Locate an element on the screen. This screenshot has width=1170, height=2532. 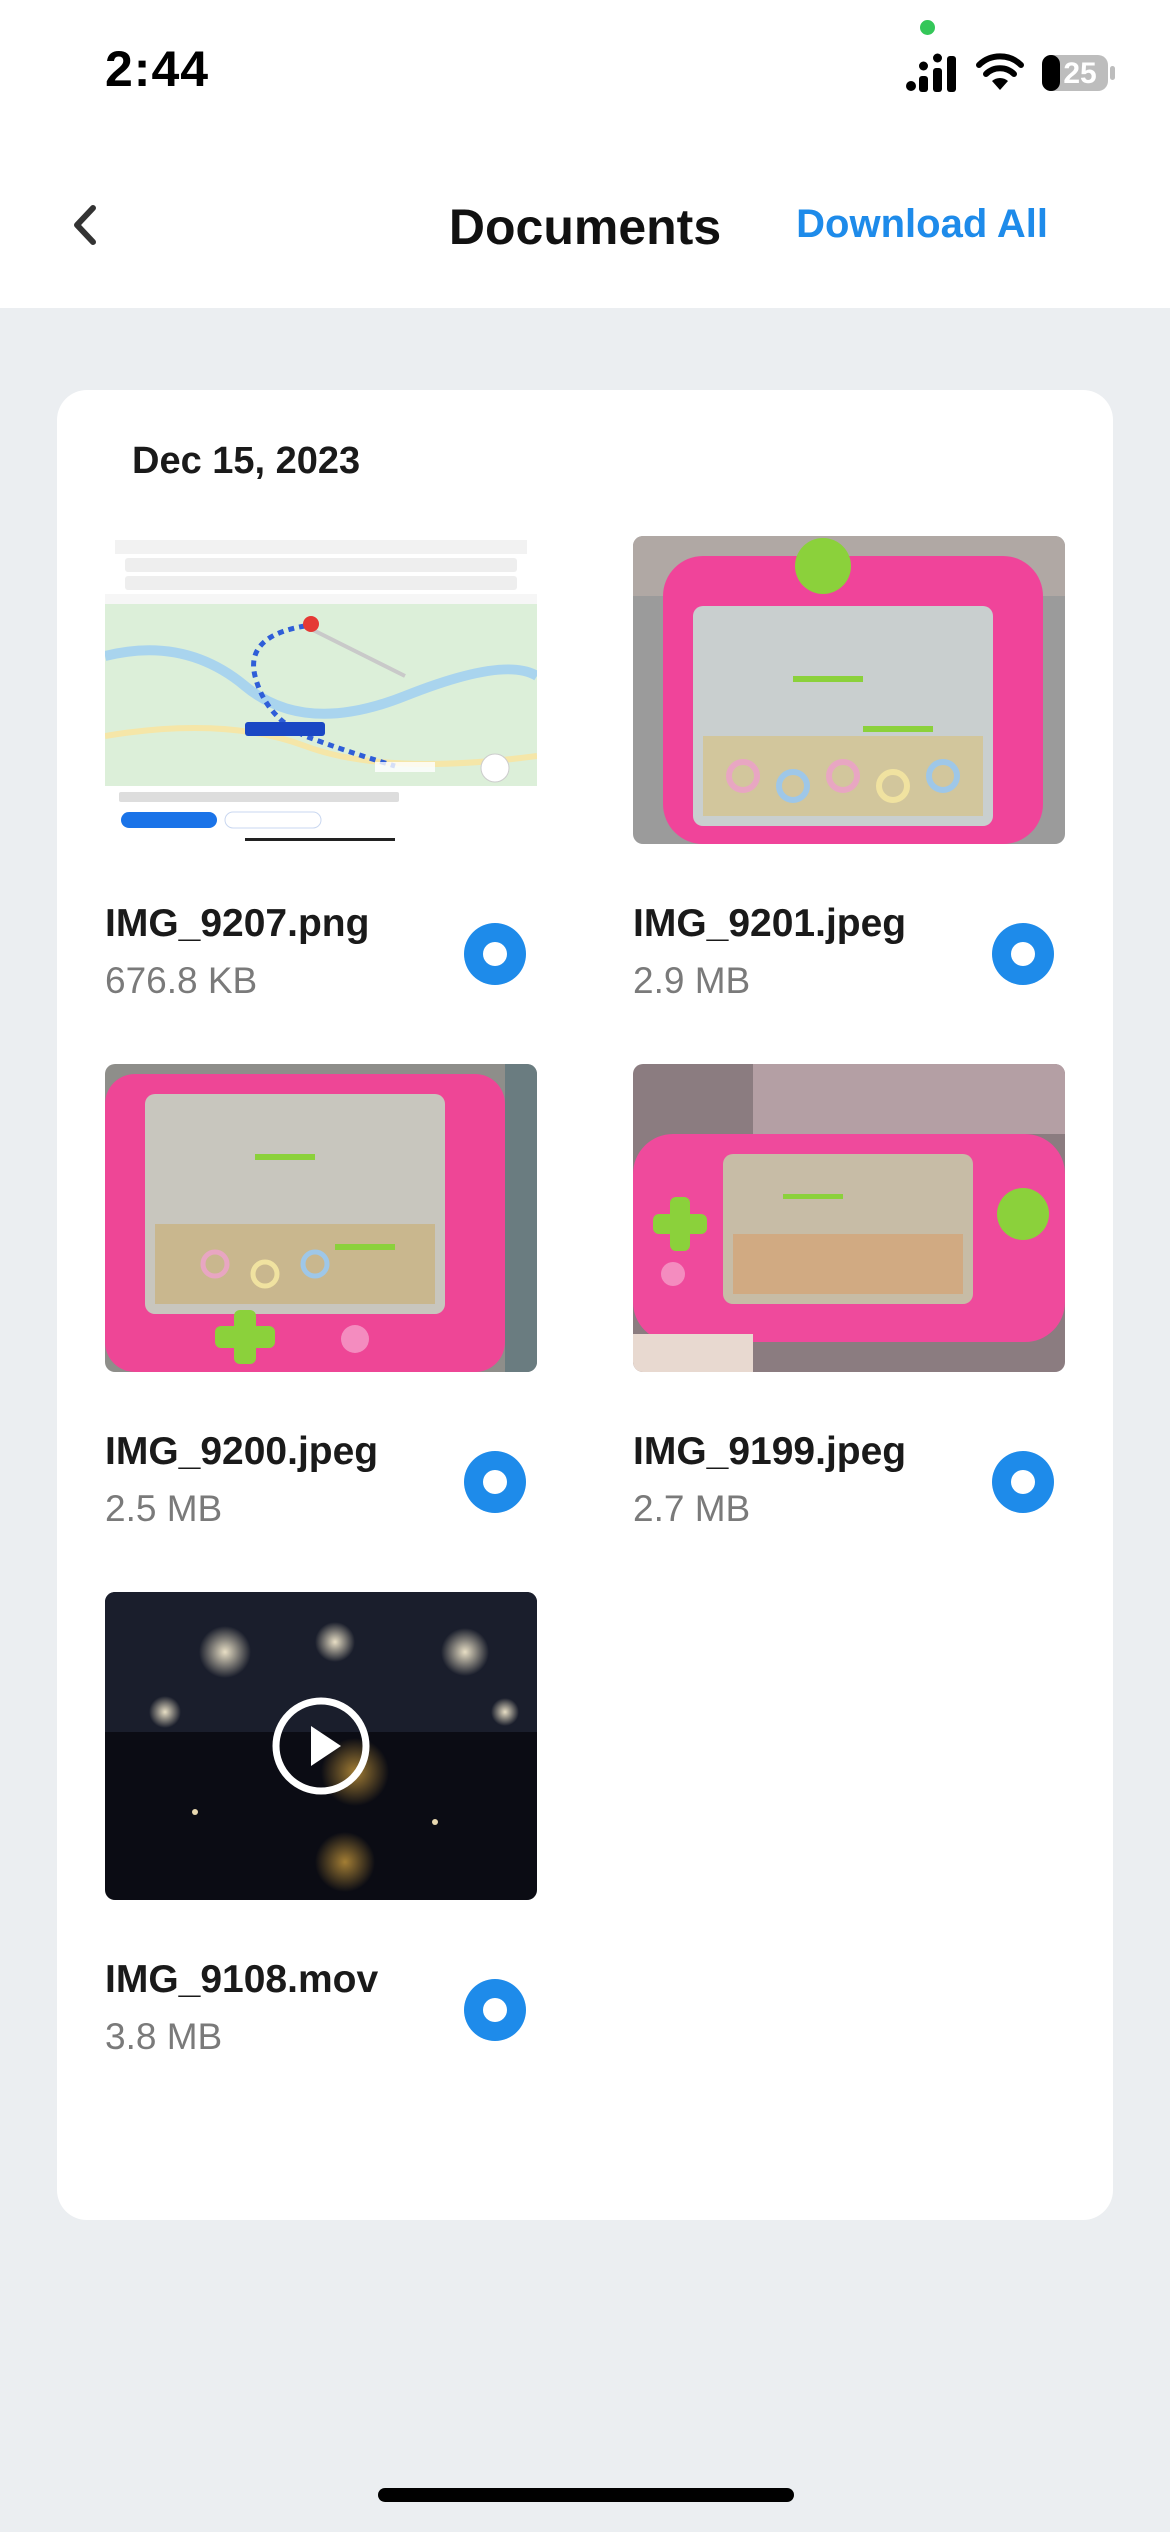
signal-icon is located at coordinates (931, 72).